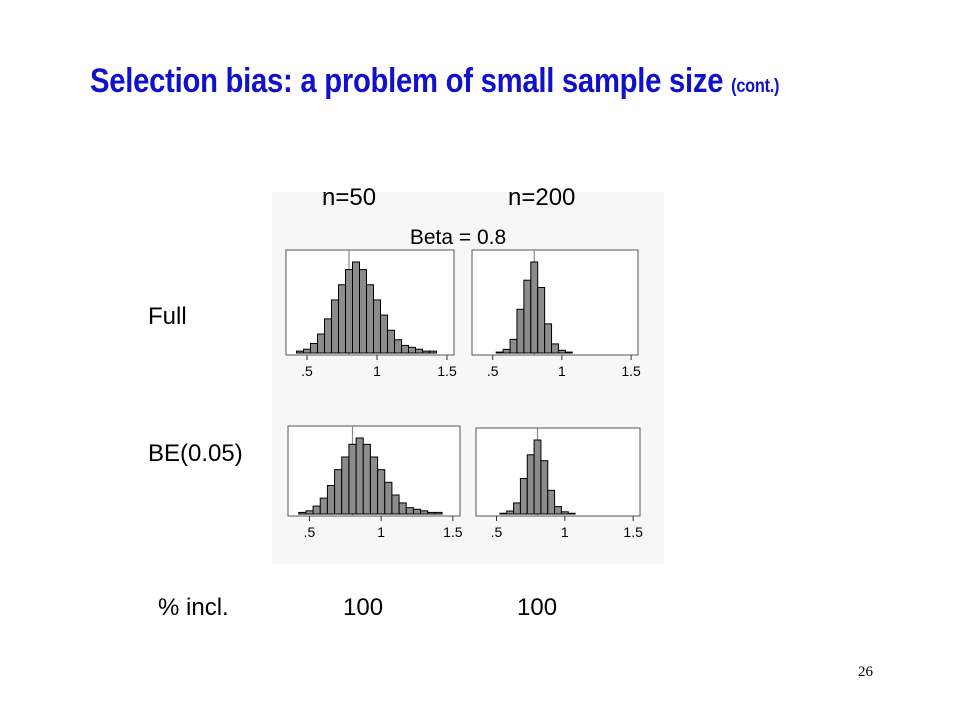  I want to click on inclusion-value-n200: 100, so click(537, 607).